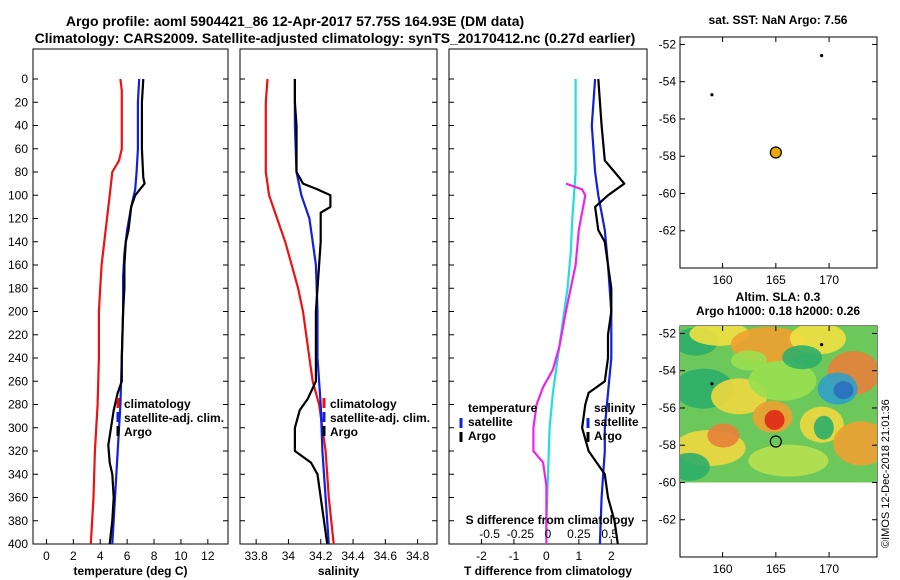 This screenshot has width=900, height=580. What do you see at coordinates (353, 556) in the screenshot?
I see `x-tick-label: 34.4` at bounding box center [353, 556].